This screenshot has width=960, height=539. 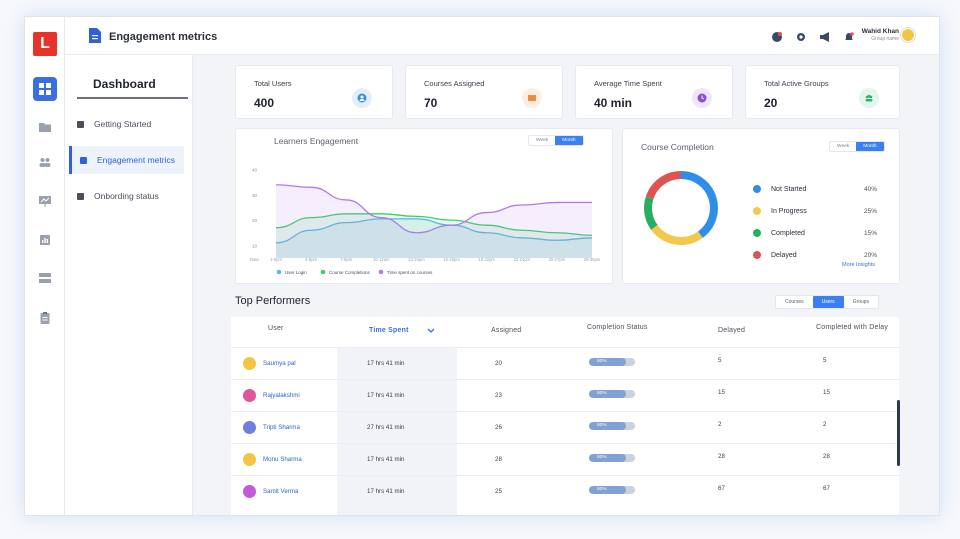 What do you see at coordinates (350, 272) in the screenshot?
I see `legend-label: Course Completions` at bounding box center [350, 272].